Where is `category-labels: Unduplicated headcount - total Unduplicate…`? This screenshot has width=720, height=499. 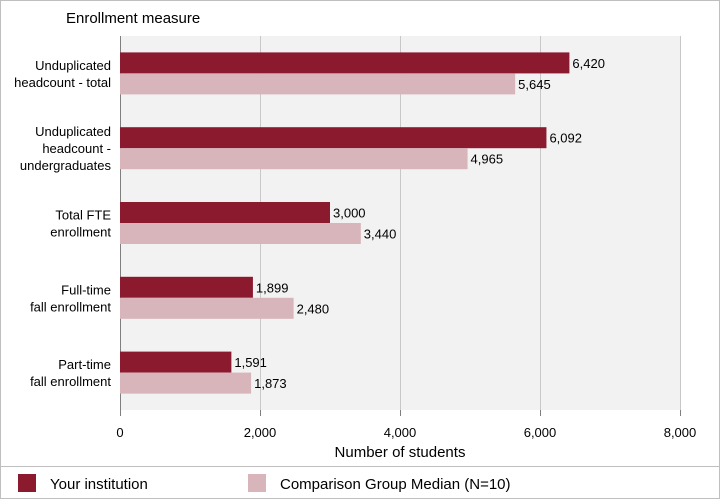
category-labels: Unduplicated headcount - total Unduplicate… is located at coordinates (62, 223).